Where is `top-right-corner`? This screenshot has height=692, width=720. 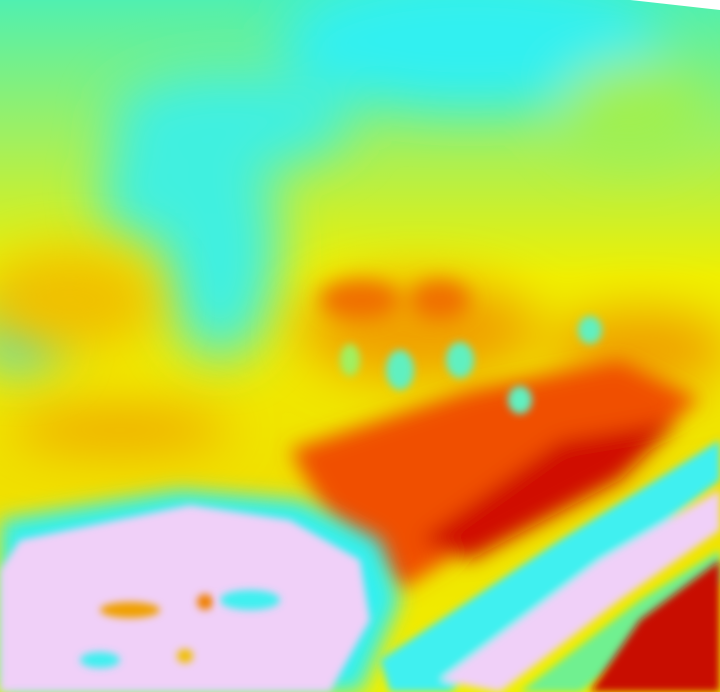
top-right-corner is located at coordinates (675, 5).